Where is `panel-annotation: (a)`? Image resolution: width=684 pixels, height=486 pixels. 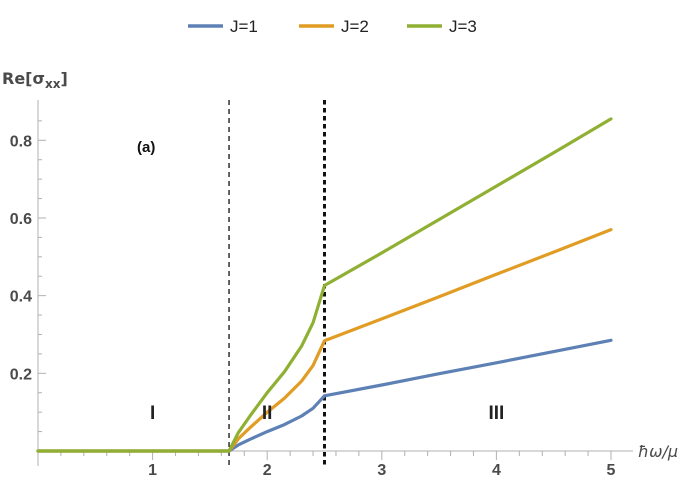
panel-annotation: (a) is located at coordinates (146, 147).